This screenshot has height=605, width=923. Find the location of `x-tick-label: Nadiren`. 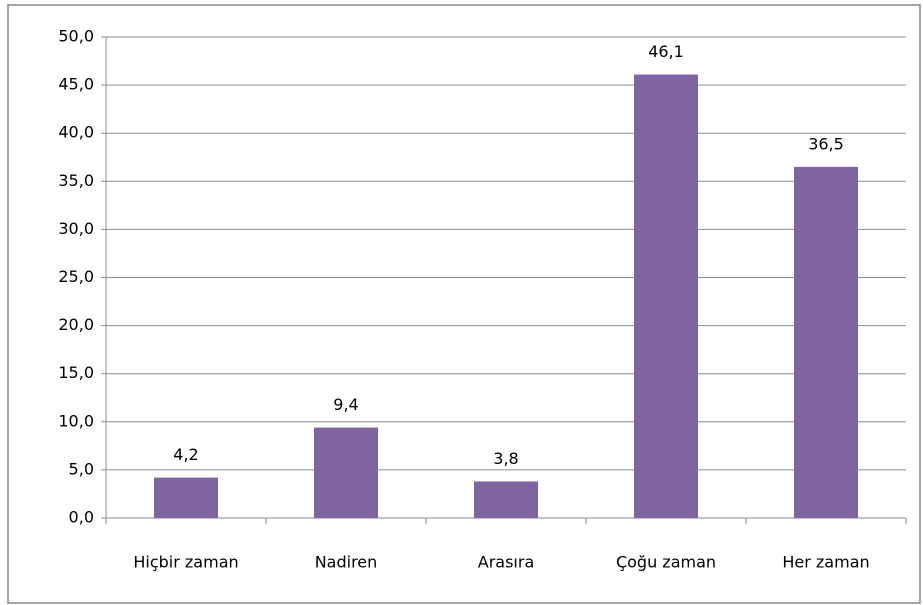

x-tick-label: Nadiren is located at coordinates (346, 562).